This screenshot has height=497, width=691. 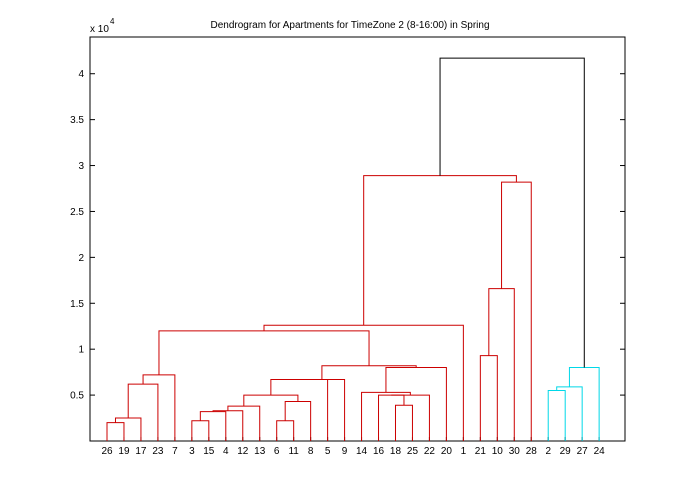 I want to click on leaf-label: 7, so click(x=175, y=451).